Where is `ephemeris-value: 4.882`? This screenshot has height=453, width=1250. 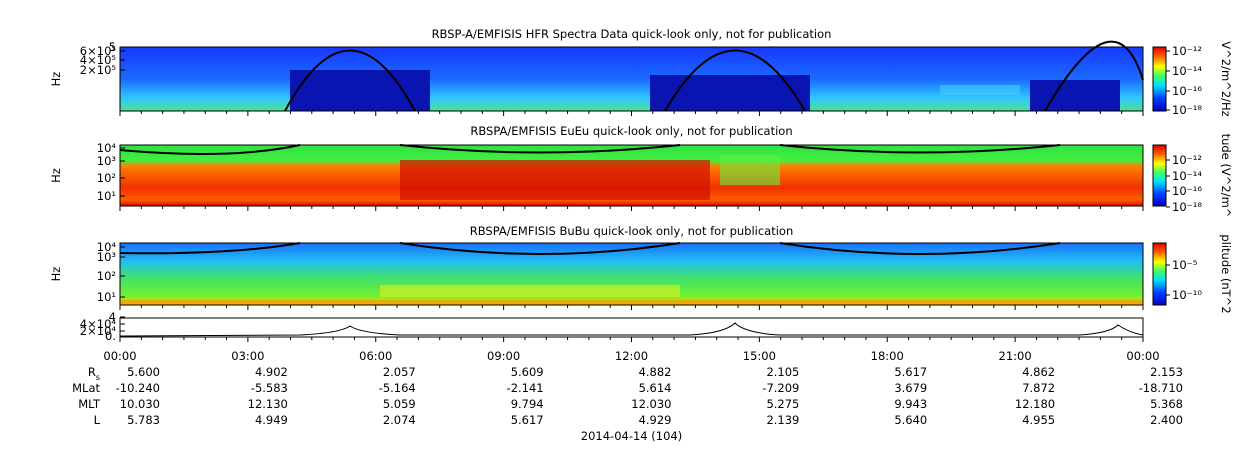
ephemeris-value: 4.882 is located at coordinates (655, 372).